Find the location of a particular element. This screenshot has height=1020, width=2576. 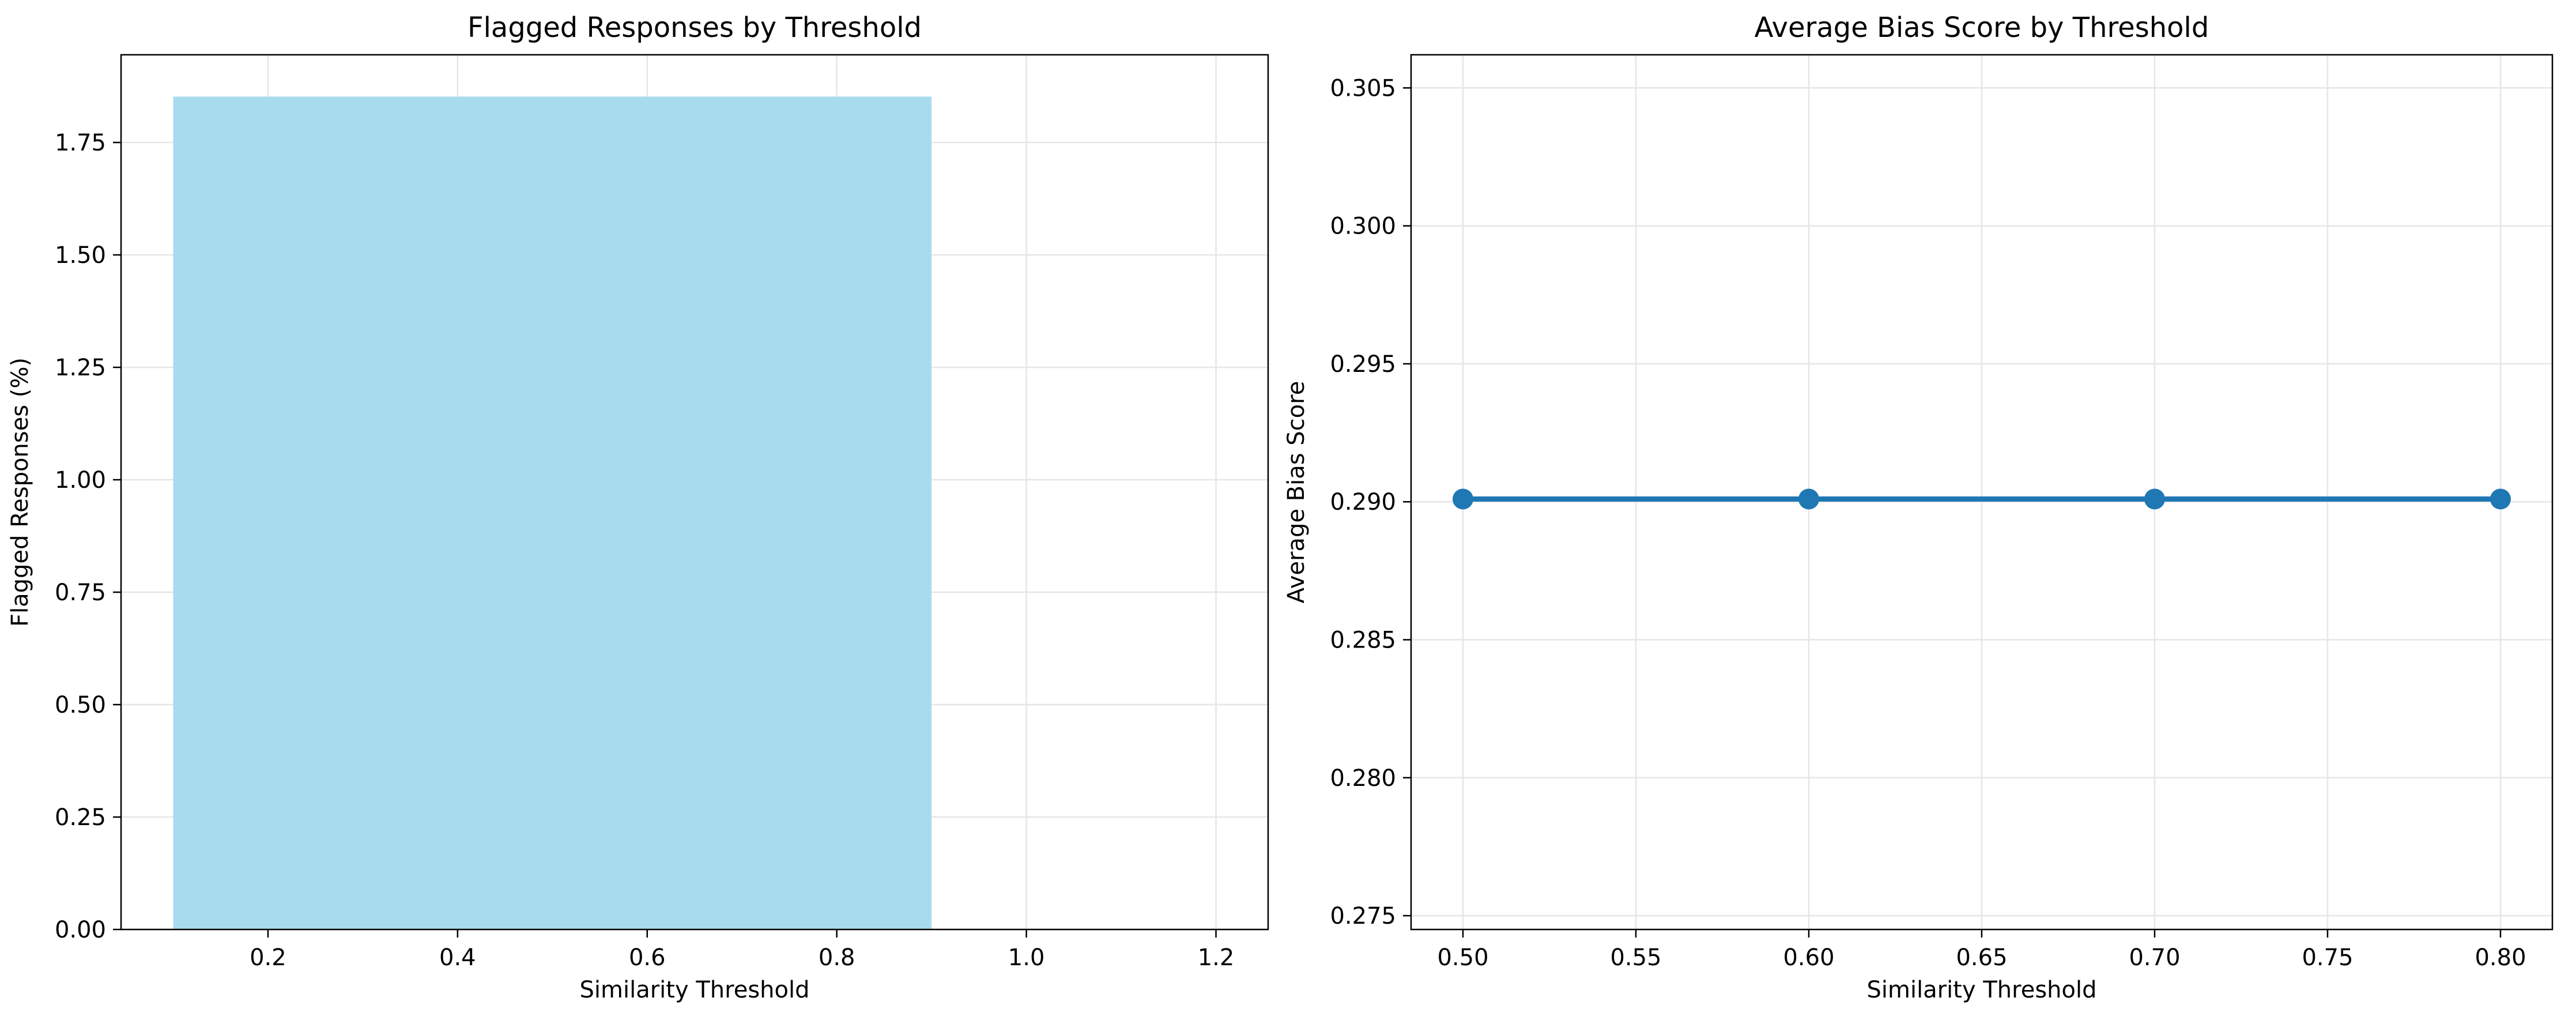

right-chart-title: Average Bias Score by Threshold is located at coordinates (1982, 28).